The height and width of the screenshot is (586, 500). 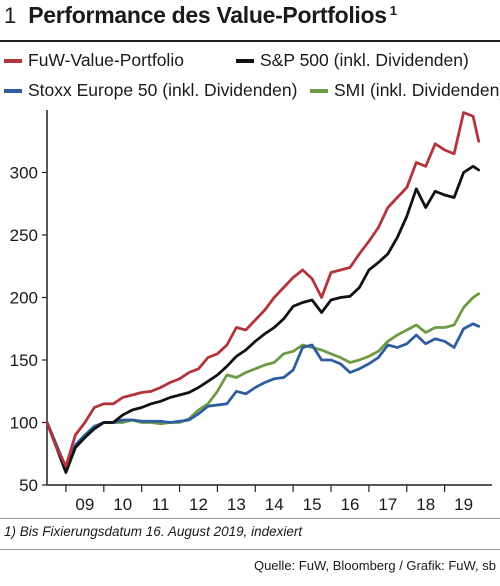 I want to click on legend-item-smi: SMI (inkl. Dividenden), so click(x=405, y=90).